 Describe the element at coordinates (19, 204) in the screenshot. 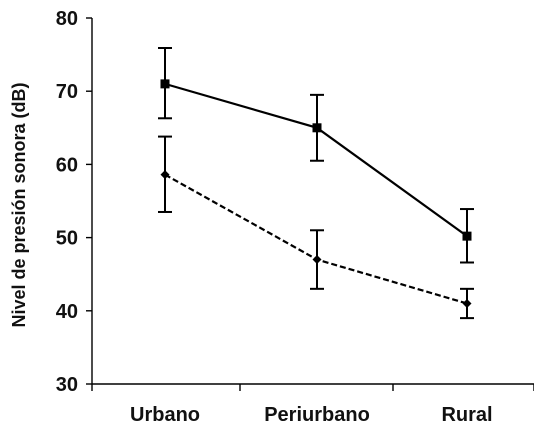

I see `y-axis-label: Nivel de presión sonora (dB)` at that location.